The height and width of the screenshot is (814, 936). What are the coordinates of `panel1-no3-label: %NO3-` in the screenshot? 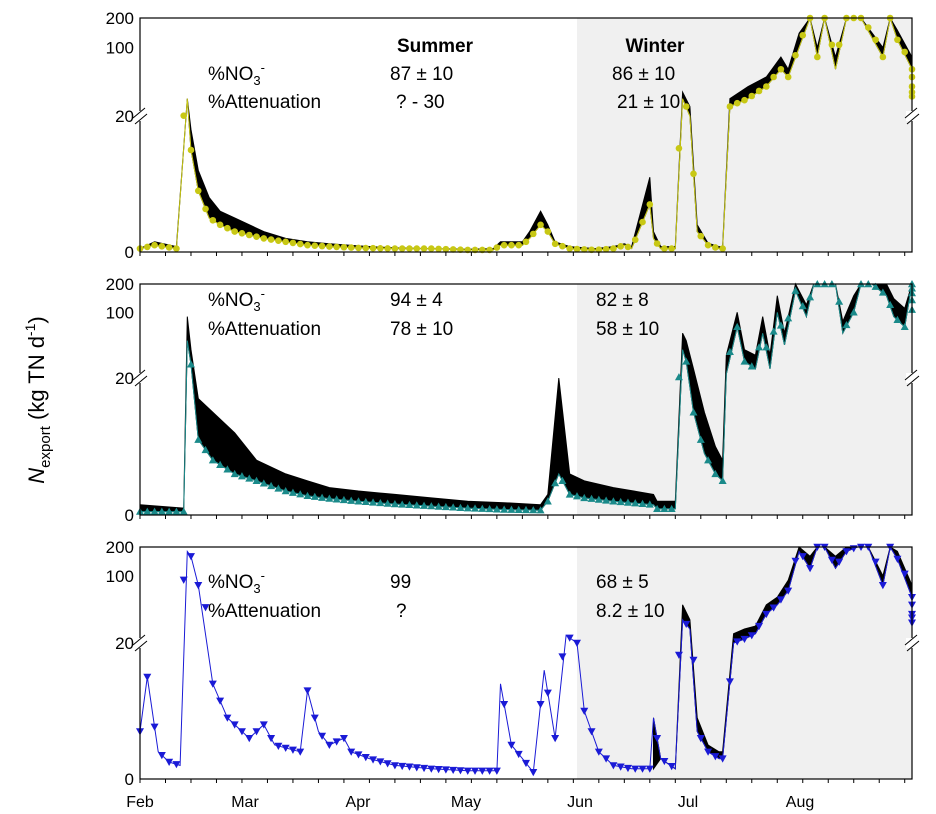 It's located at (236, 74).